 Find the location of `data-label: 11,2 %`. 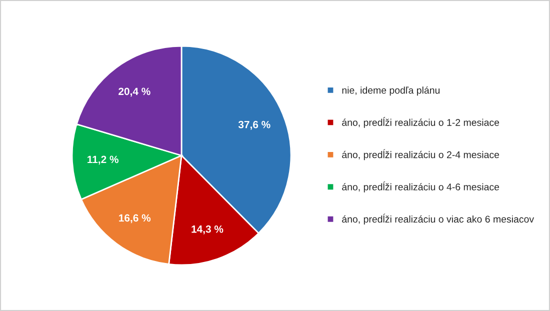

data-label: 11,2 % is located at coordinates (103, 160).